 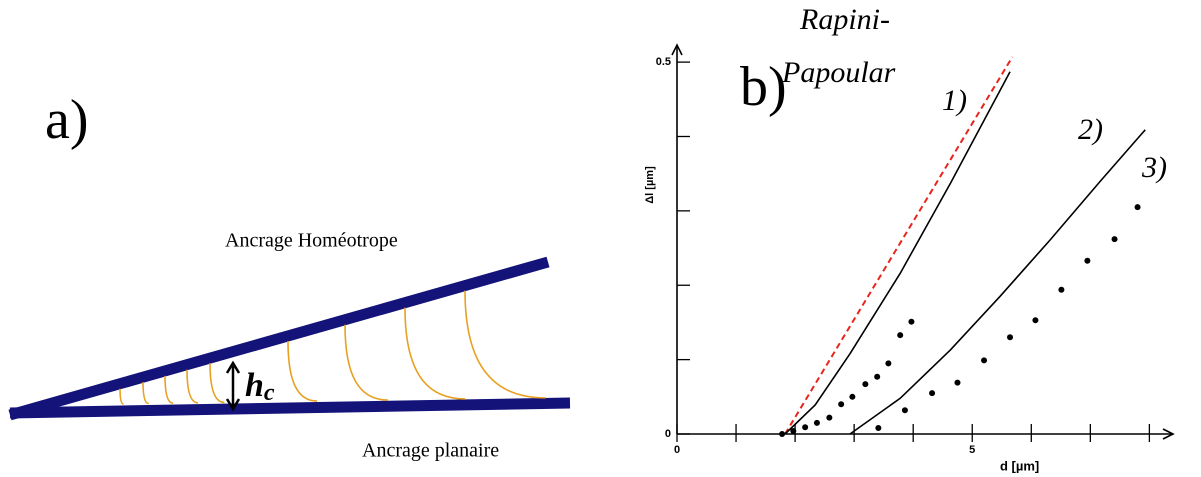 What do you see at coordinates (897, 253) in the screenshot?
I see `curve` at bounding box center [897, 253].